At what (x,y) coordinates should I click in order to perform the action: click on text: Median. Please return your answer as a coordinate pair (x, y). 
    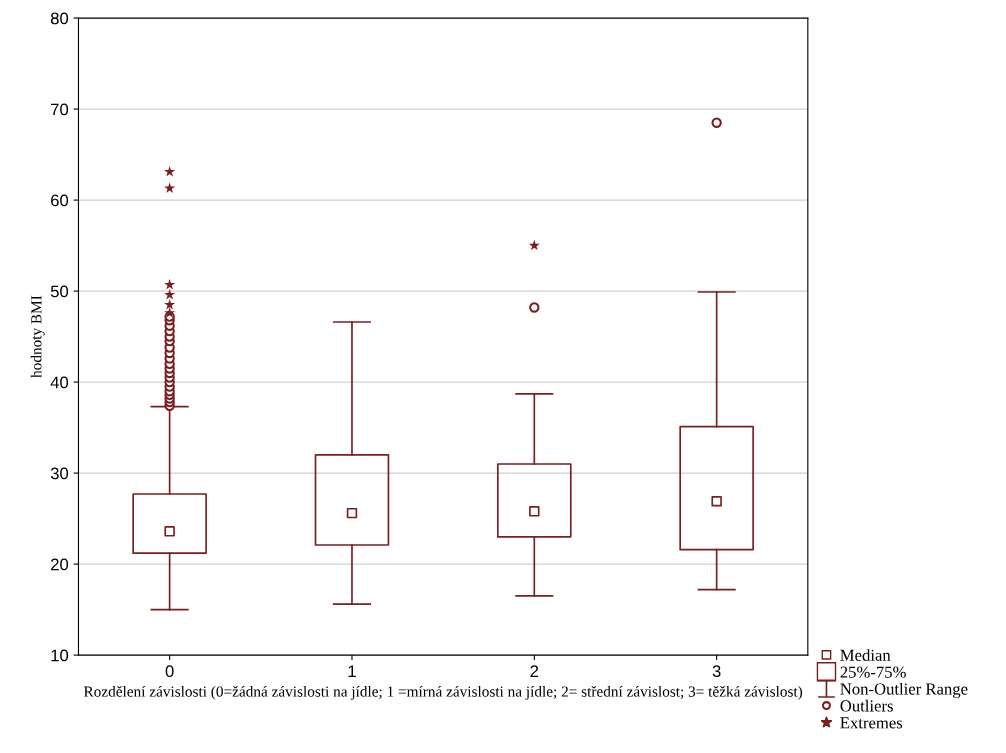
    Looking at the image, I should click on (865, 655).